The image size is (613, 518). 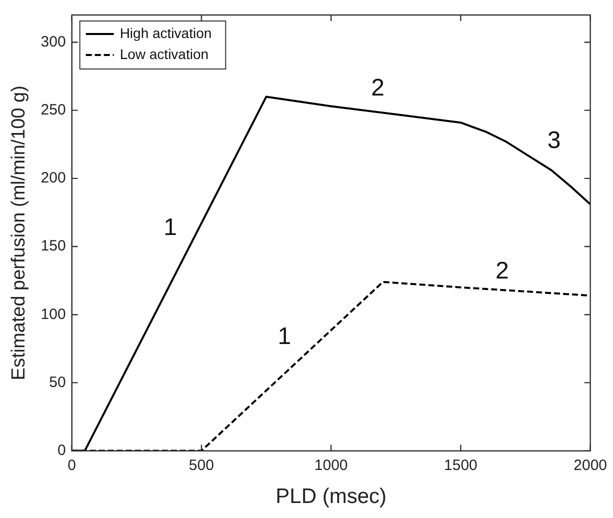 What do you see at coordinates (53, 314) in the screenshot?
I see `y-tick-label: 100` at bounding box center [53, 314].